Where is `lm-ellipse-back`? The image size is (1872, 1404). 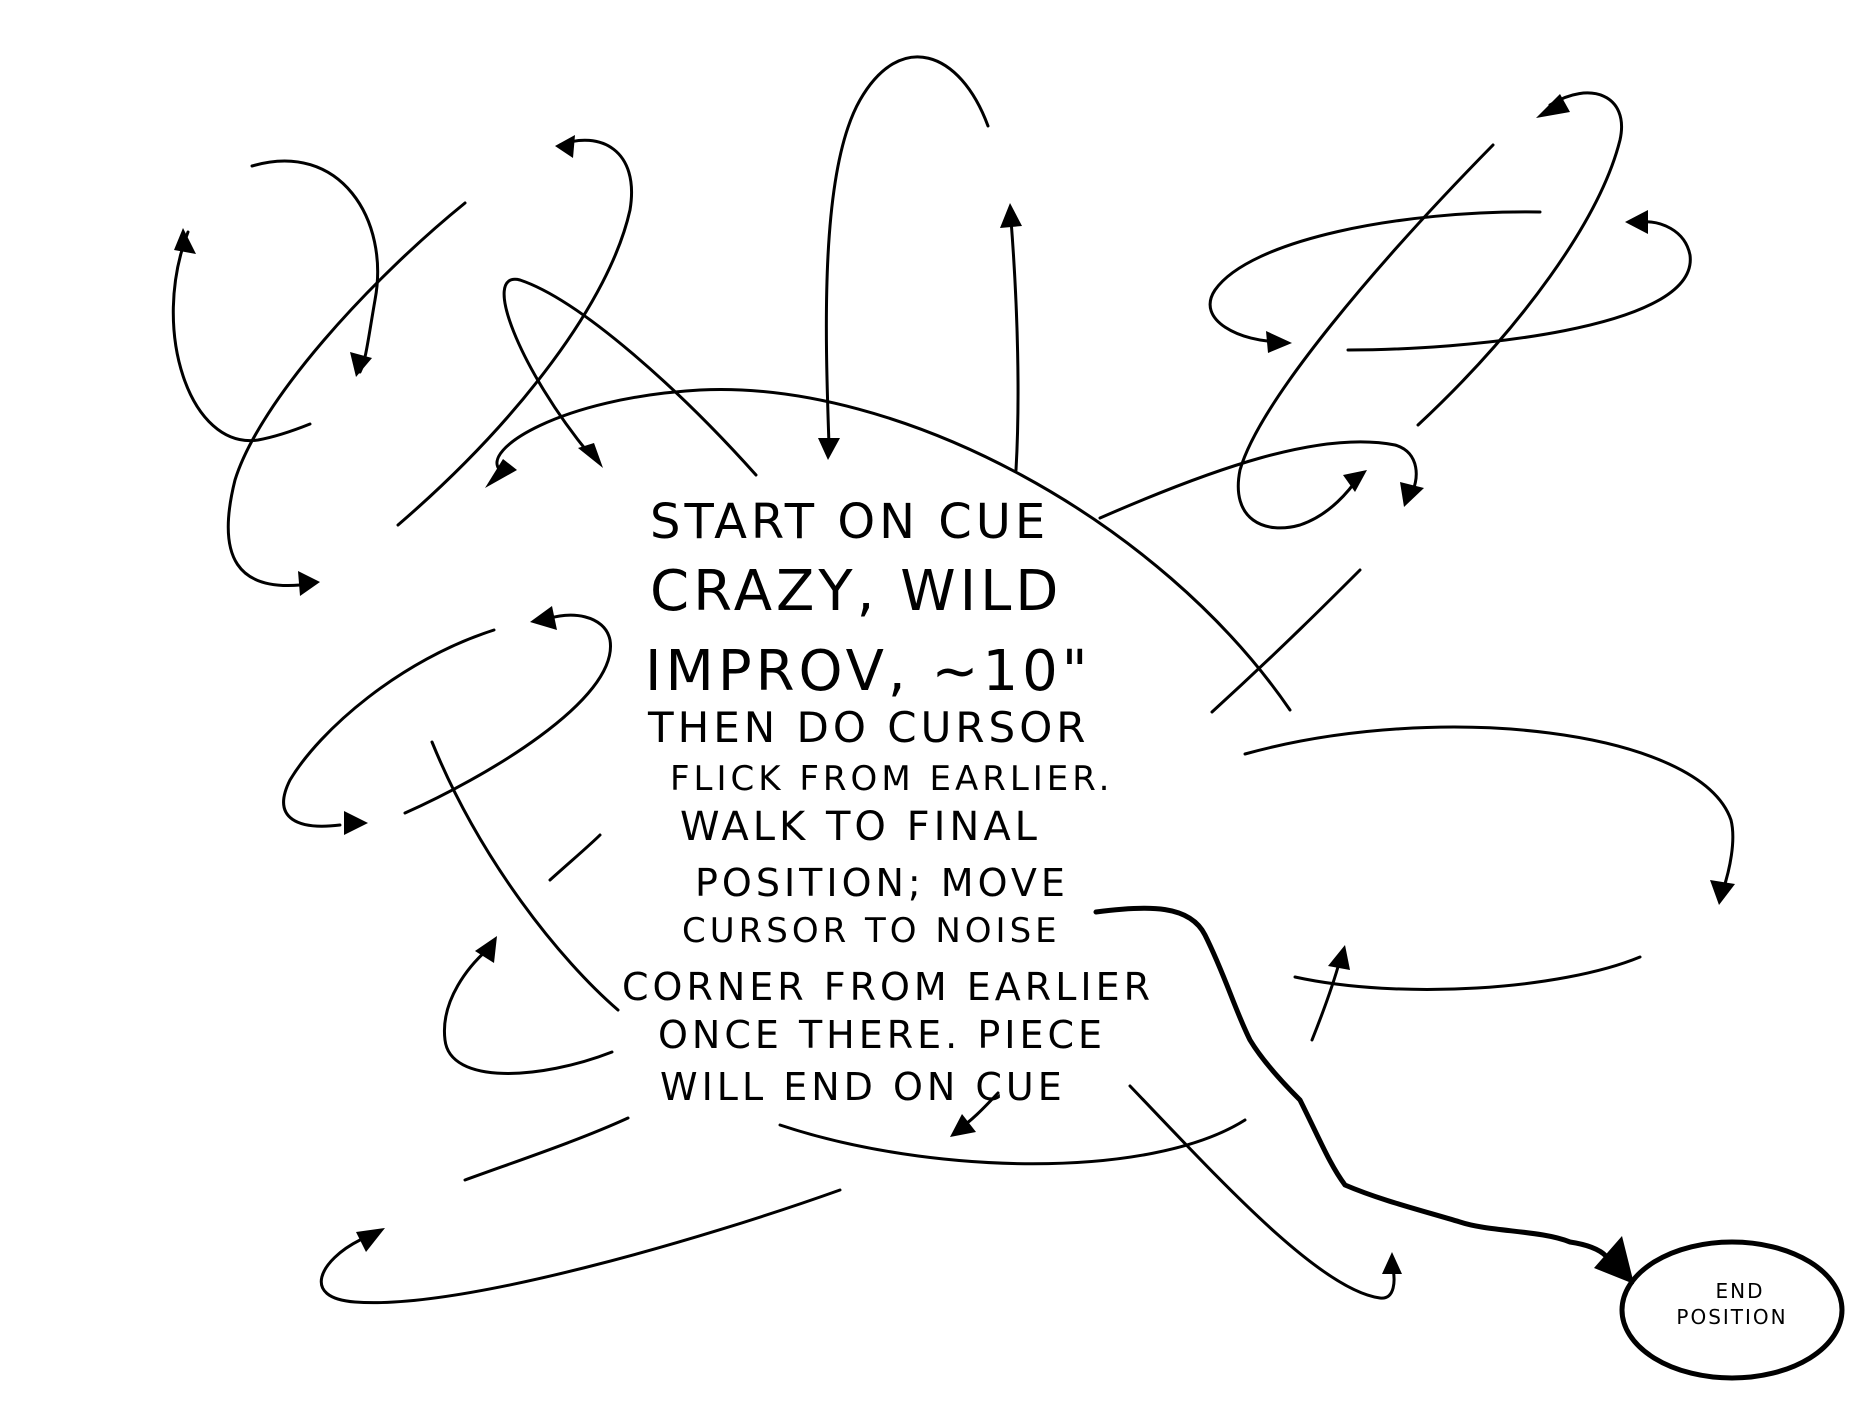
lm-ellipse-back is located at coordinates (507, 714).